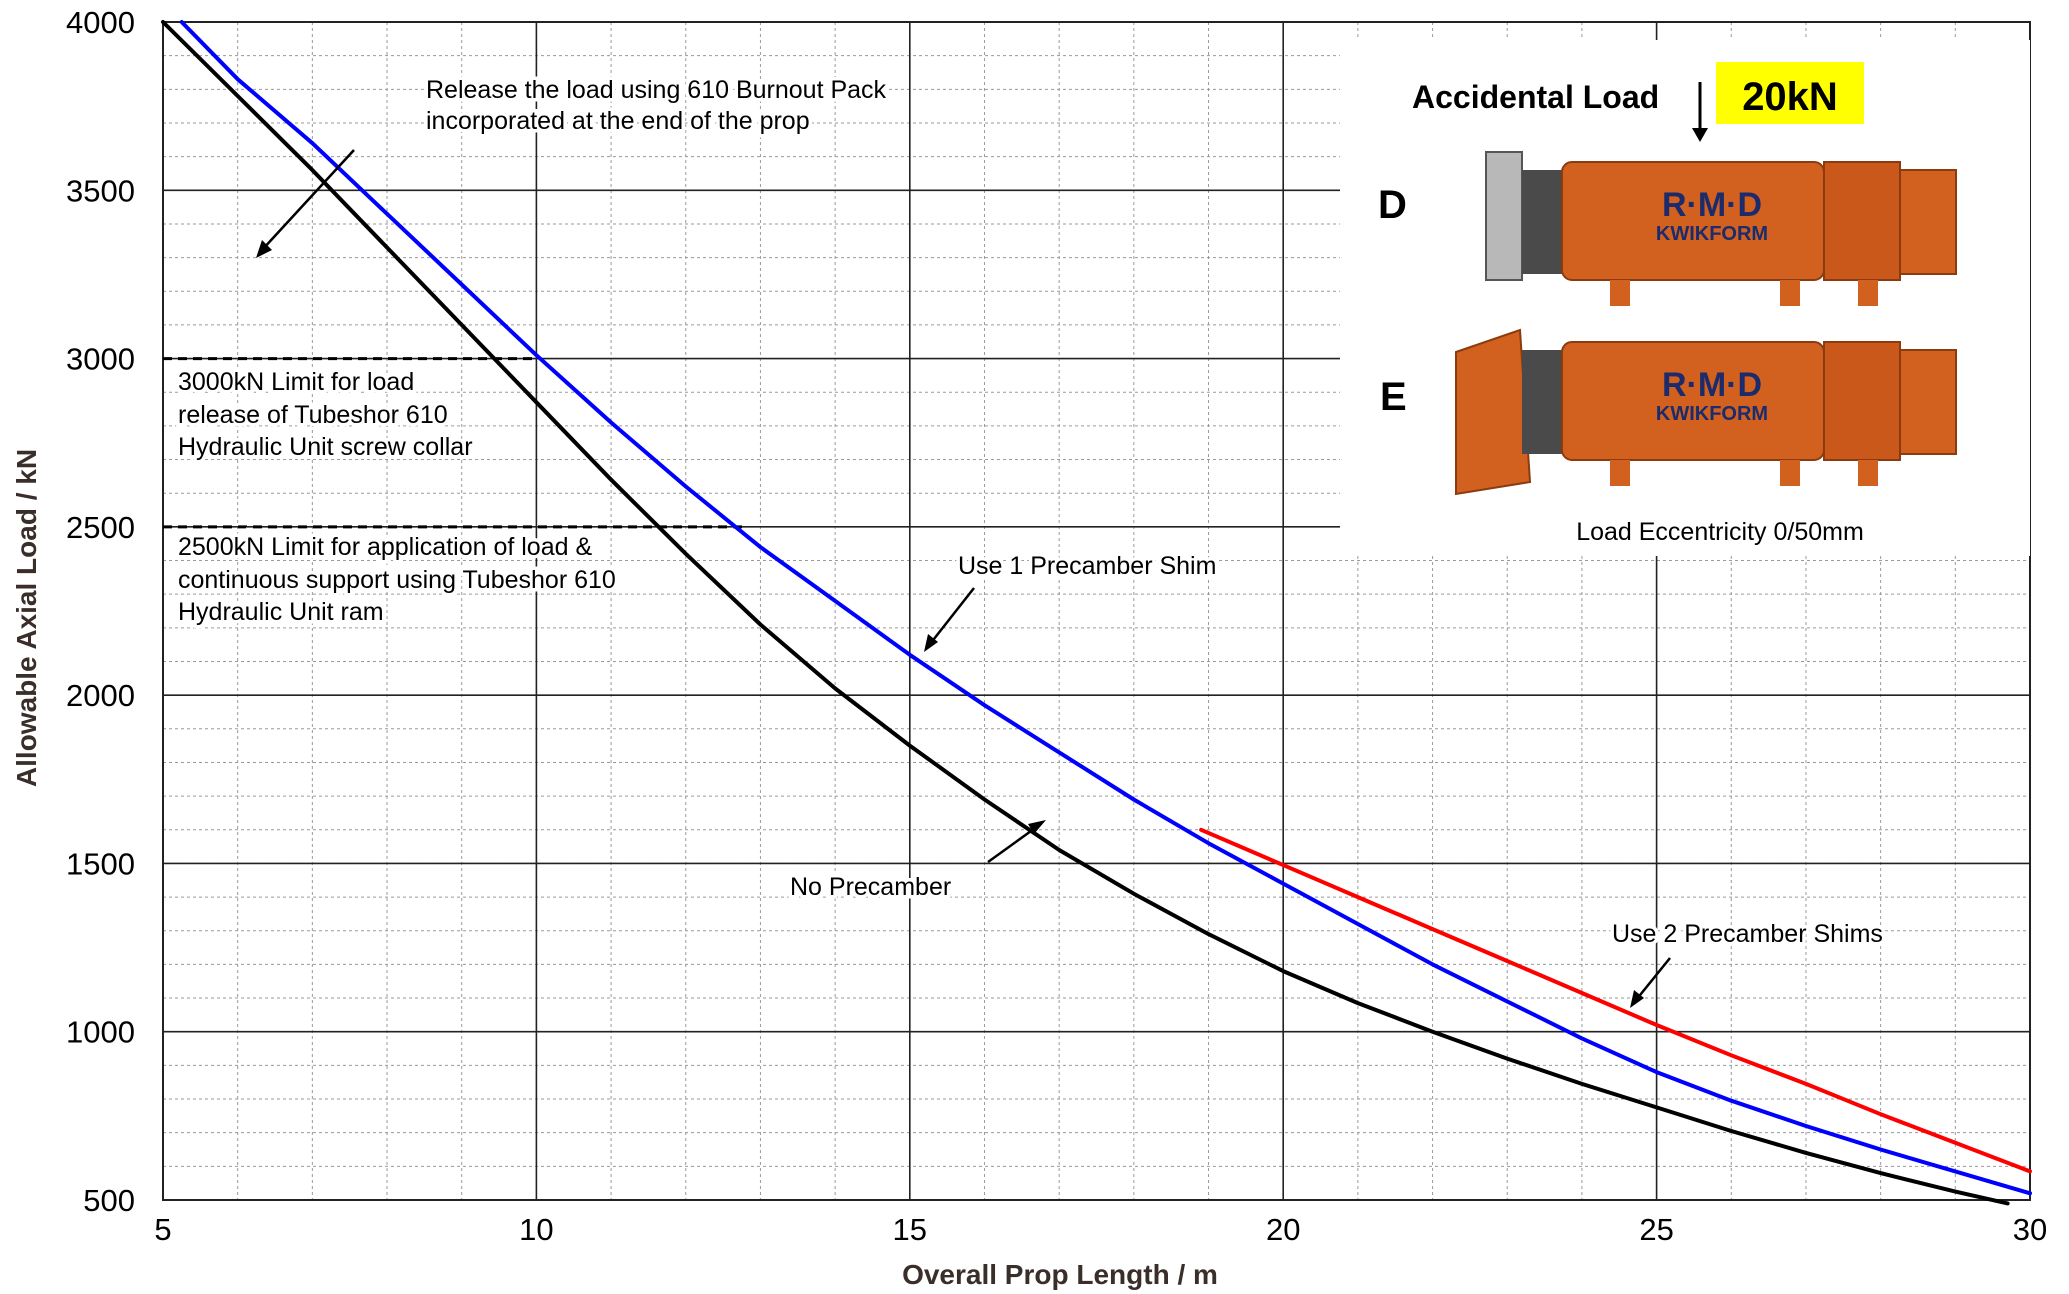  What do you see at coordinates (1393, 397) in the screenshot?
I see `variant-e-label: E` at bounding box center [1393, 397].